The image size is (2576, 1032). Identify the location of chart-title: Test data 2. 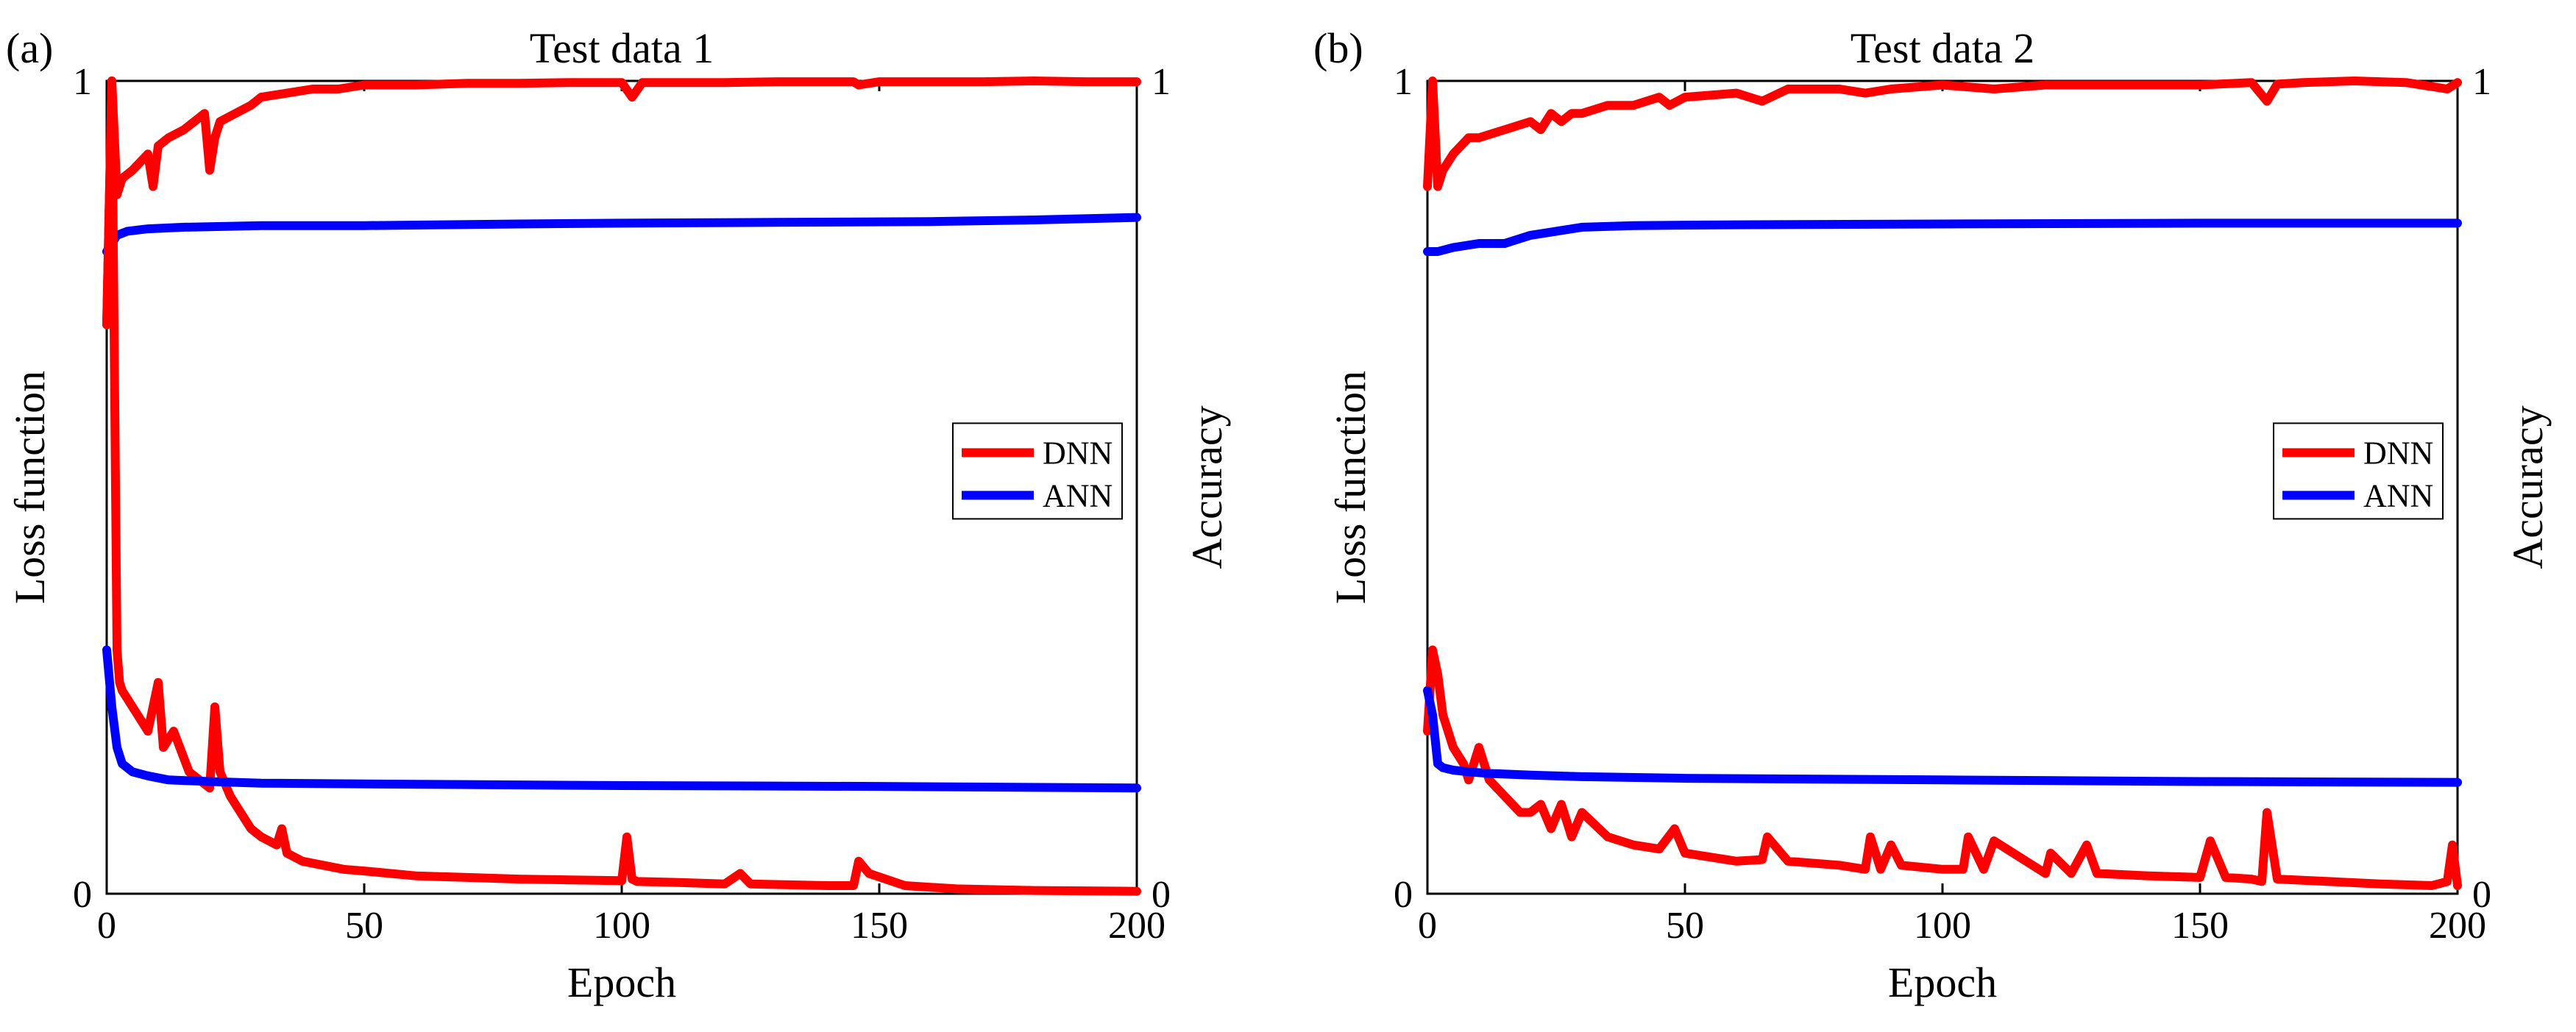
(1942, 48).